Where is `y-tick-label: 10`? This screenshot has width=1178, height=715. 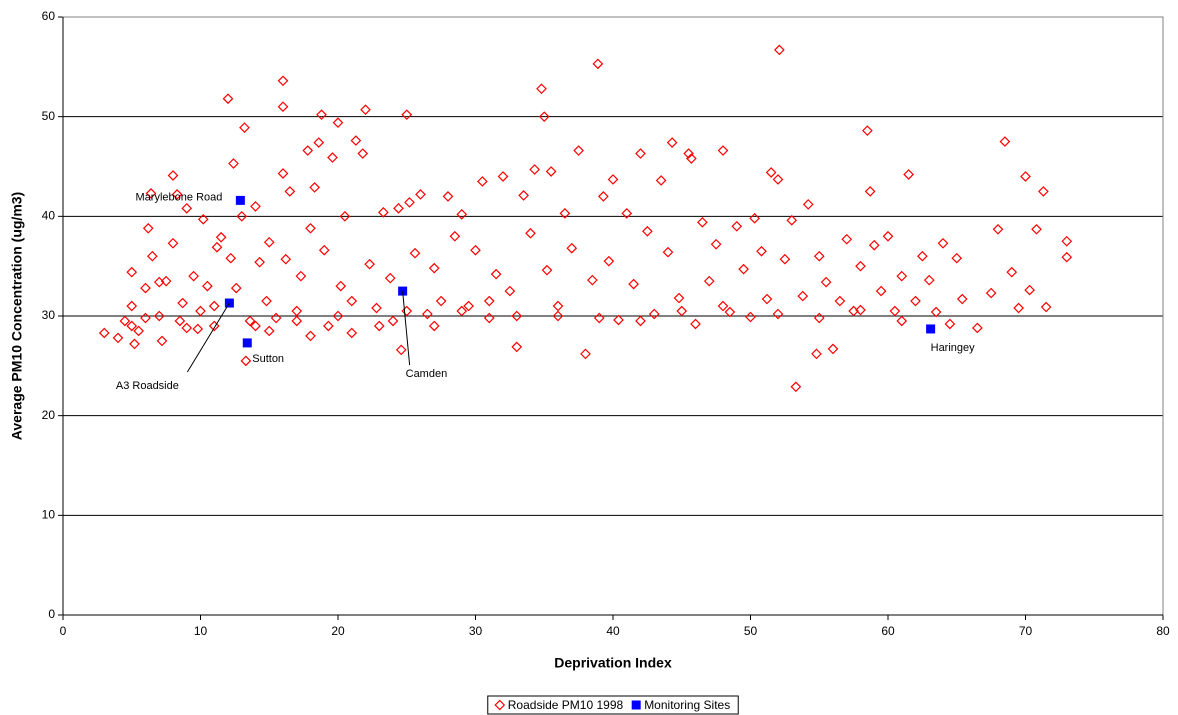 y-tick-label: 10 is located at coordinates (49, 515).